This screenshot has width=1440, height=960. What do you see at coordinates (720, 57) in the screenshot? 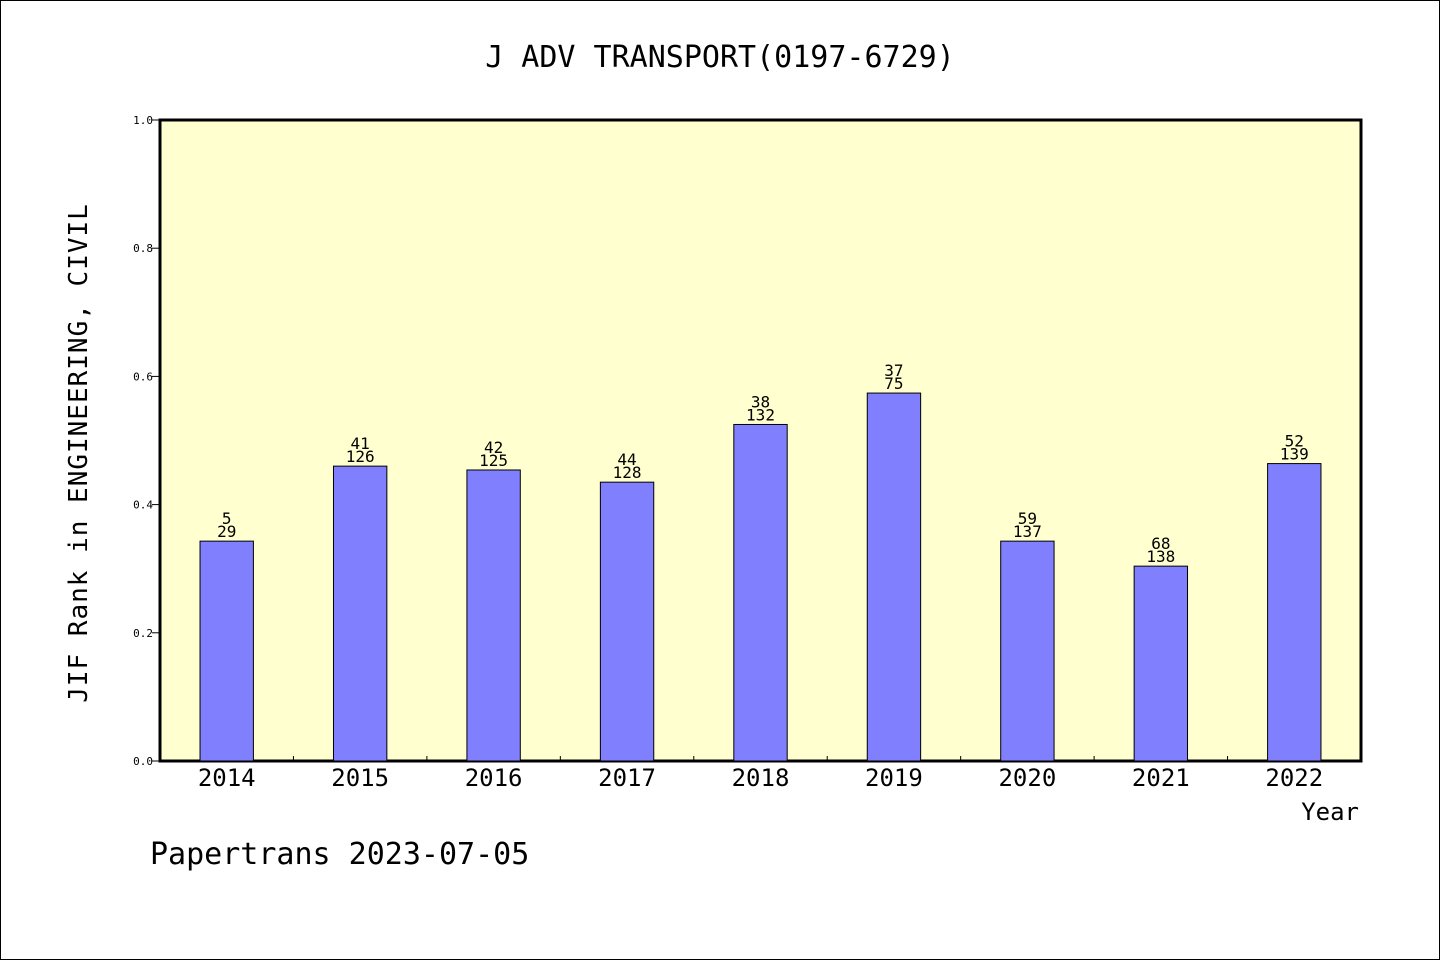
I see `chart-title: J ADV TRANSPORT(0197-6729)` at bounding box center [720, 57].